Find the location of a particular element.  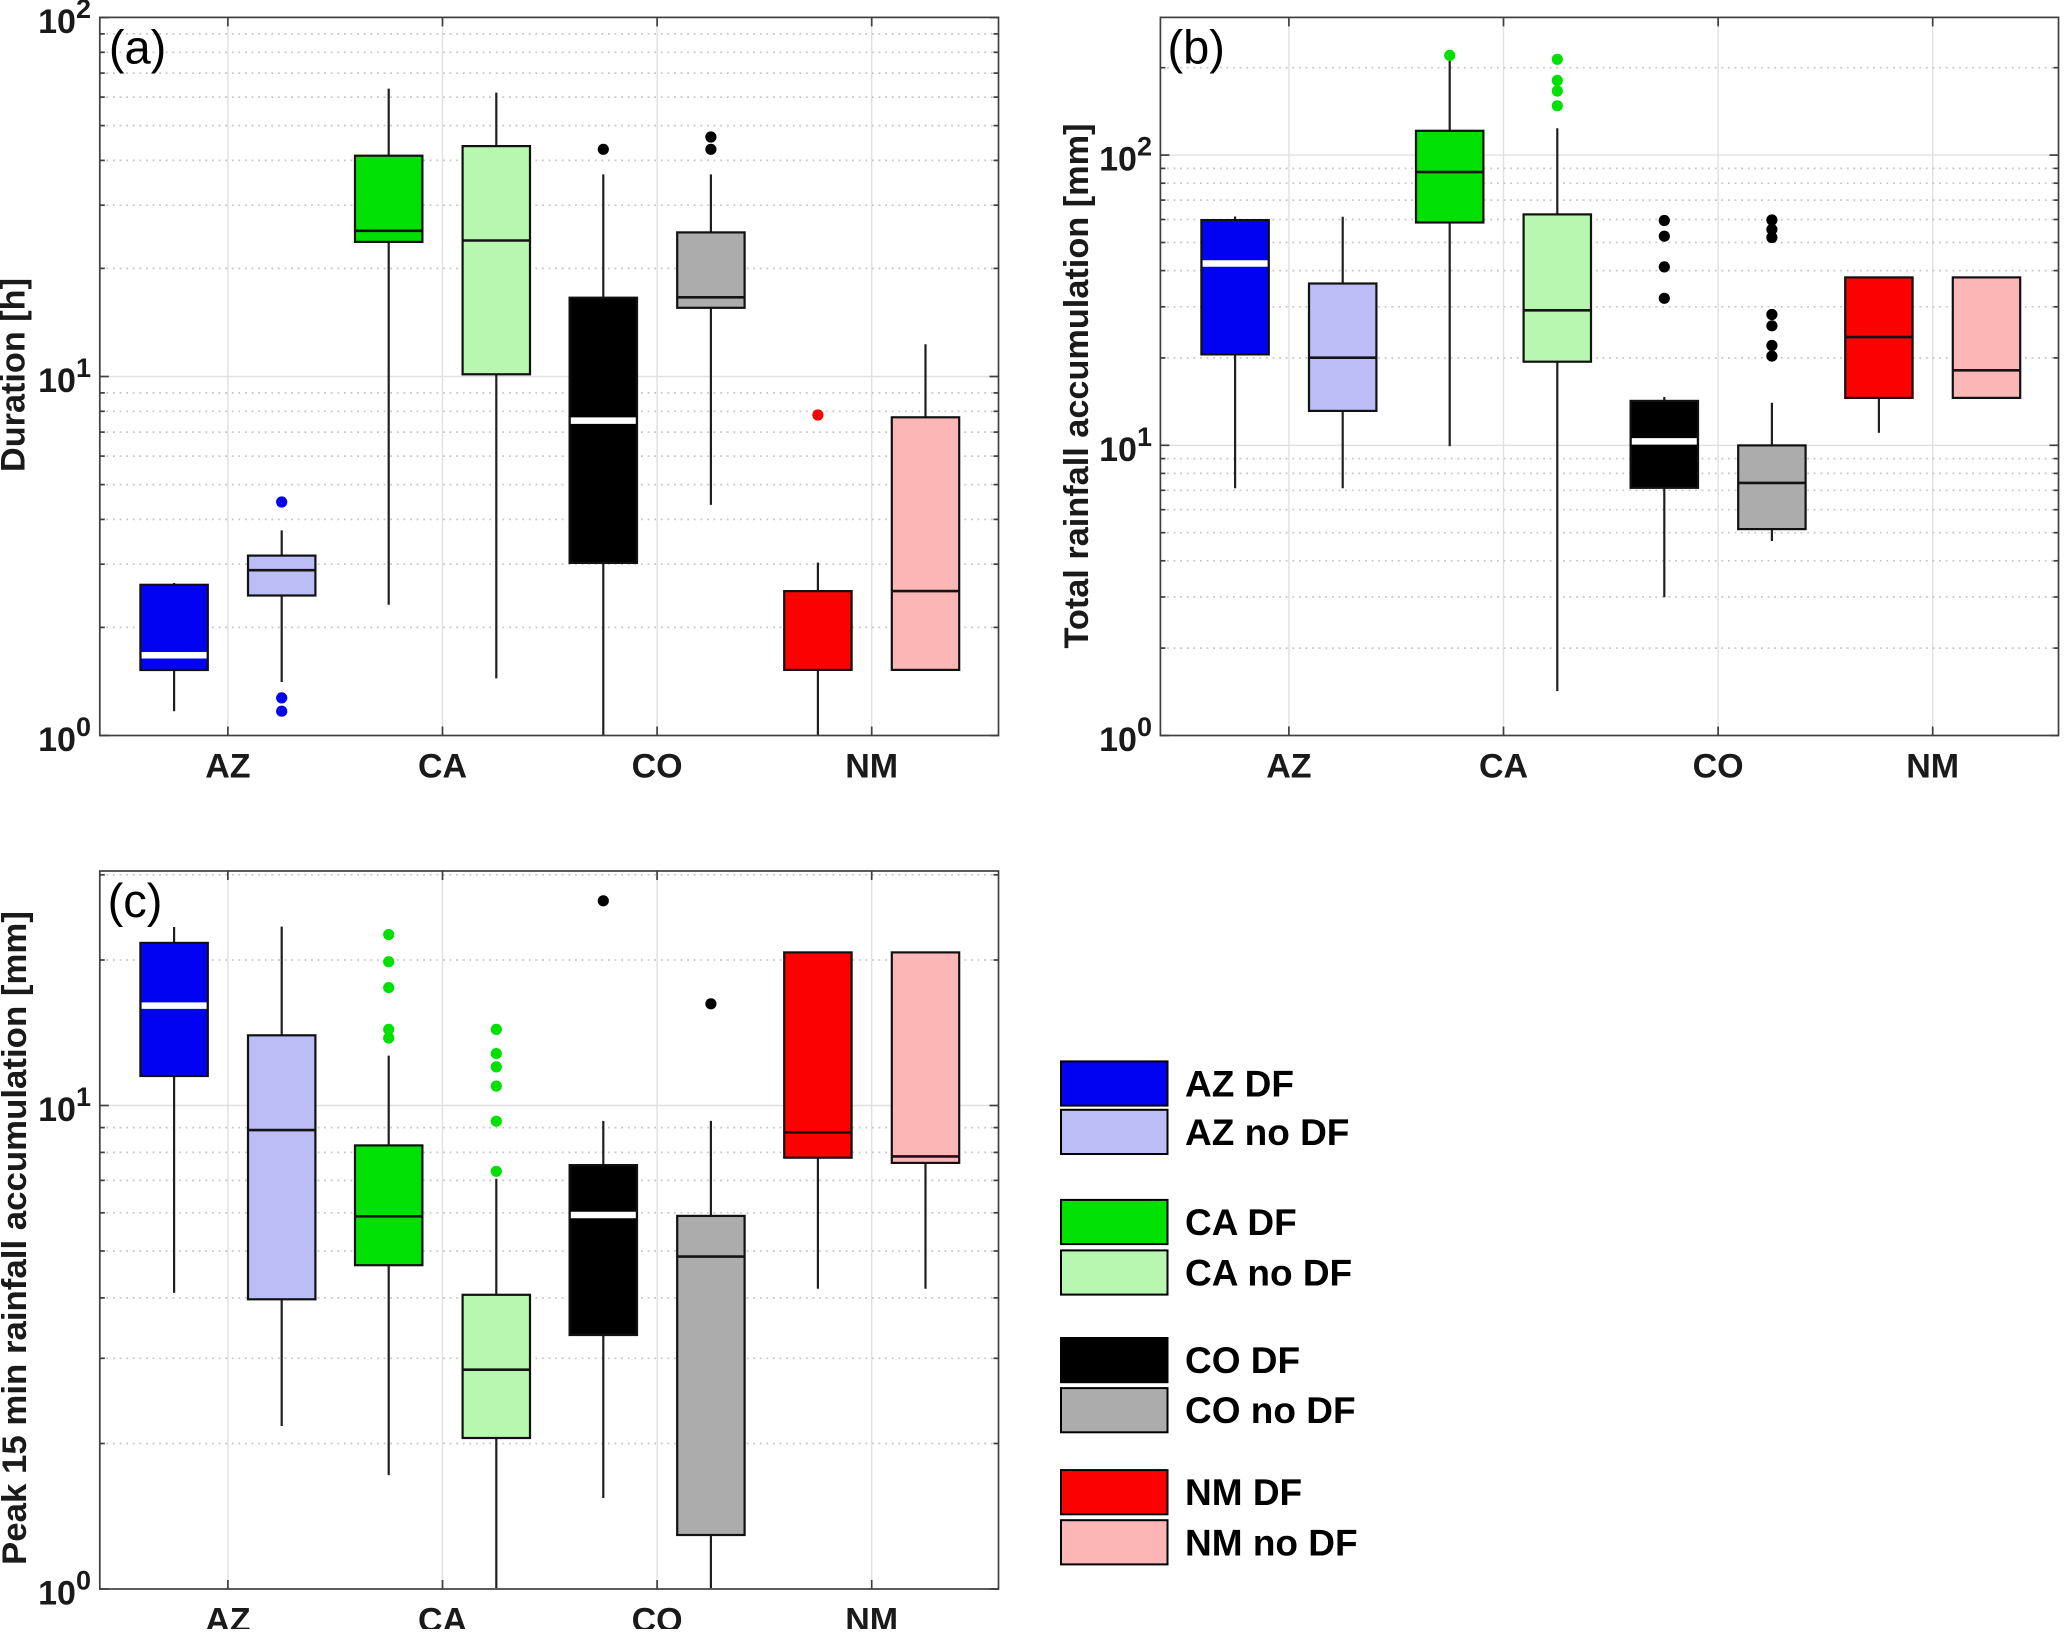

svg-text: CA no DF is located at coordinates (1268, 1273).